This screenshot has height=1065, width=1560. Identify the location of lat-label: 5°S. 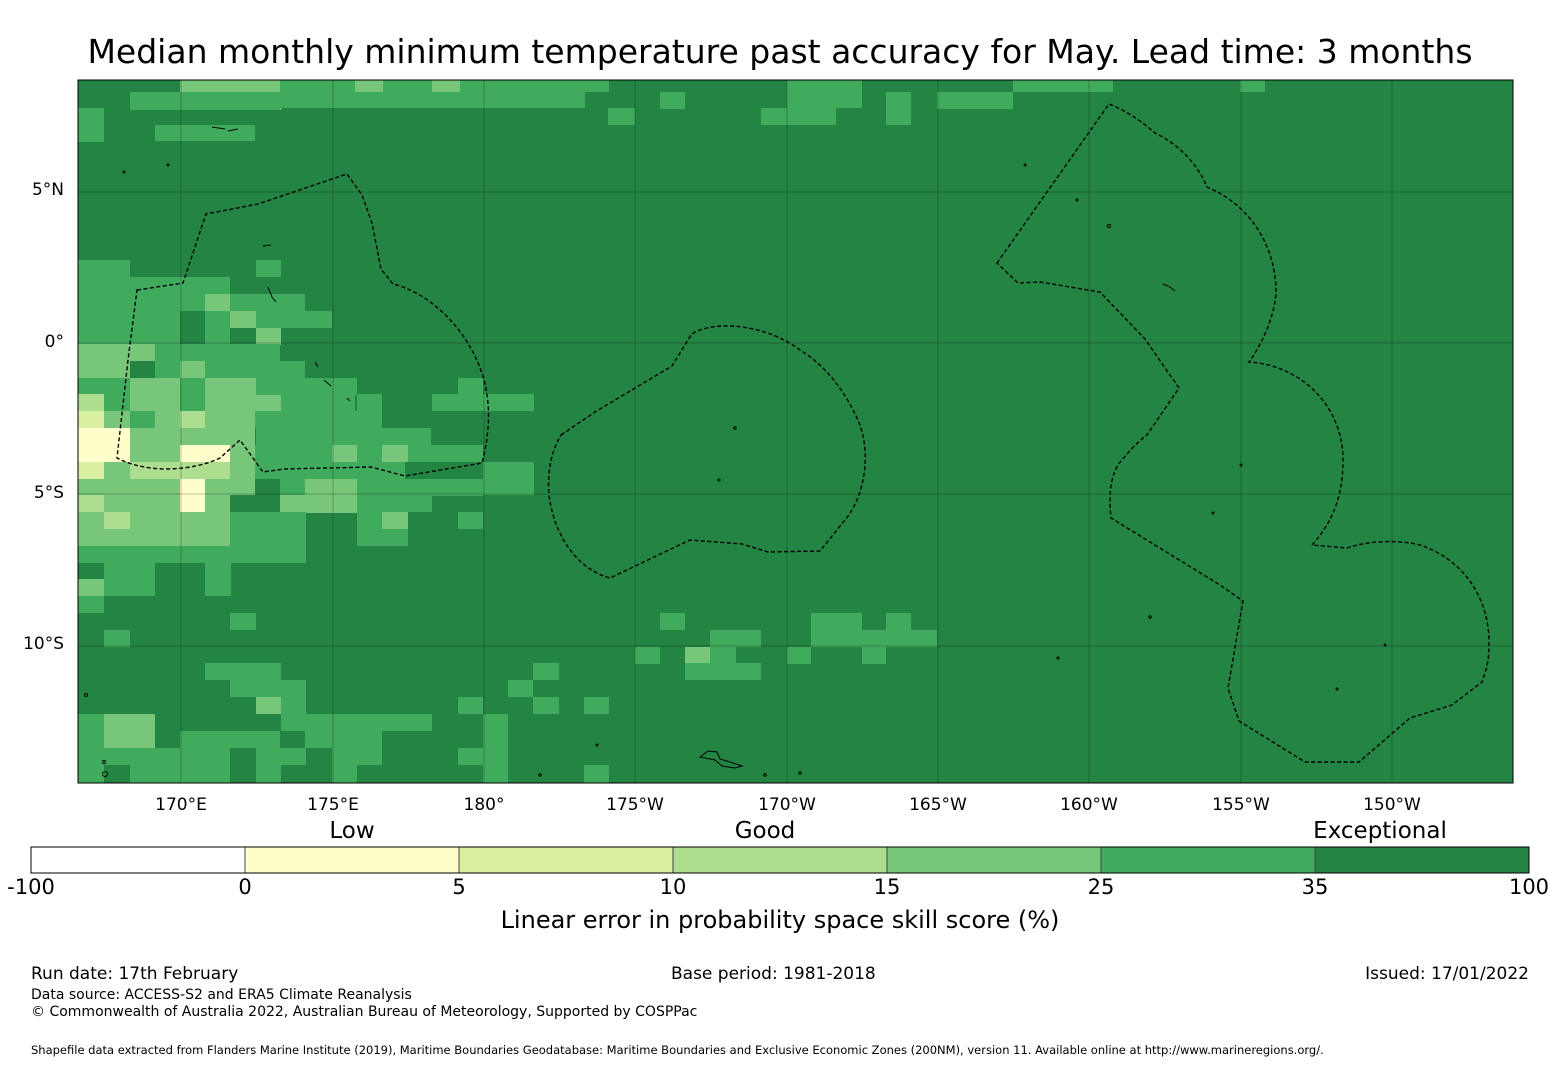
(48, 493).